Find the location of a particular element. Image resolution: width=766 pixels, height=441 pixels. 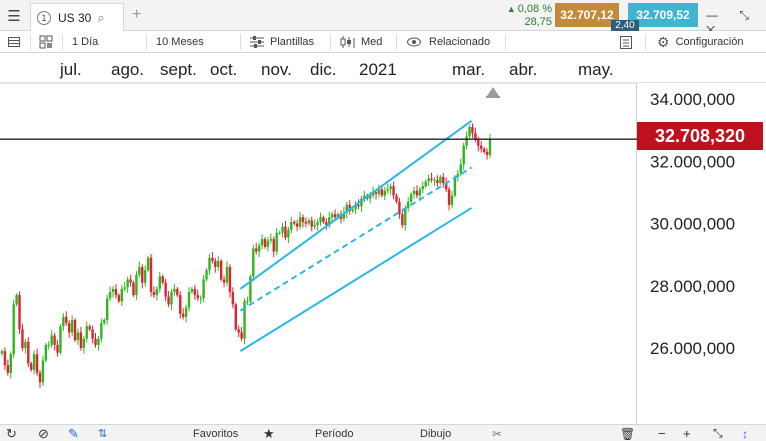

crosshair-icon: ✂ is located at coordinates (497, 433).